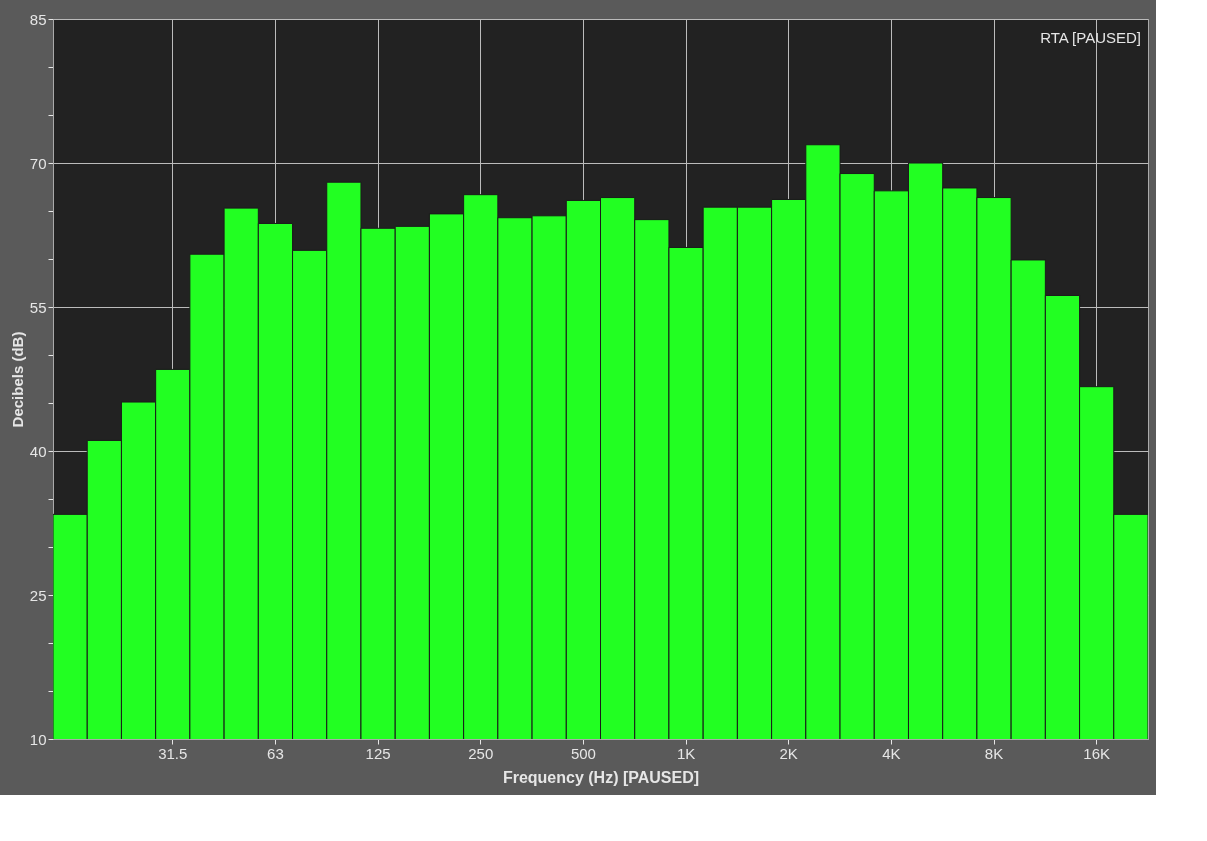  I want to click on x-tick-label: 8K, so click(994, 753).